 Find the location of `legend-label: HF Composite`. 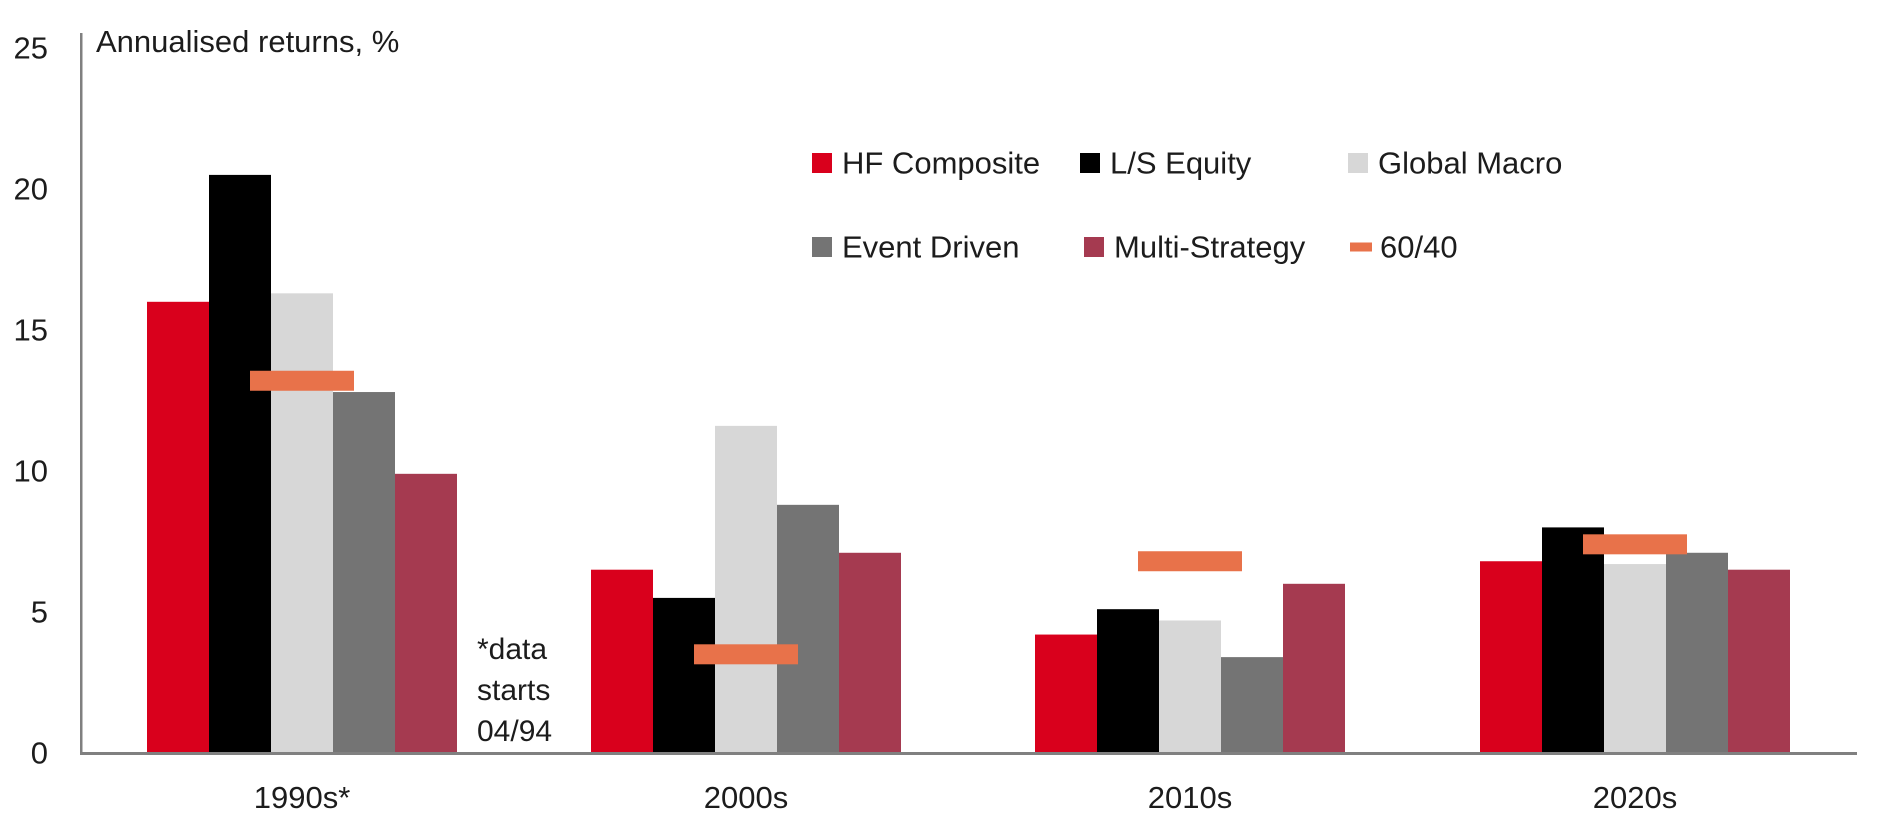

legend-label: HF Composite is located at coordinates (941, 163).